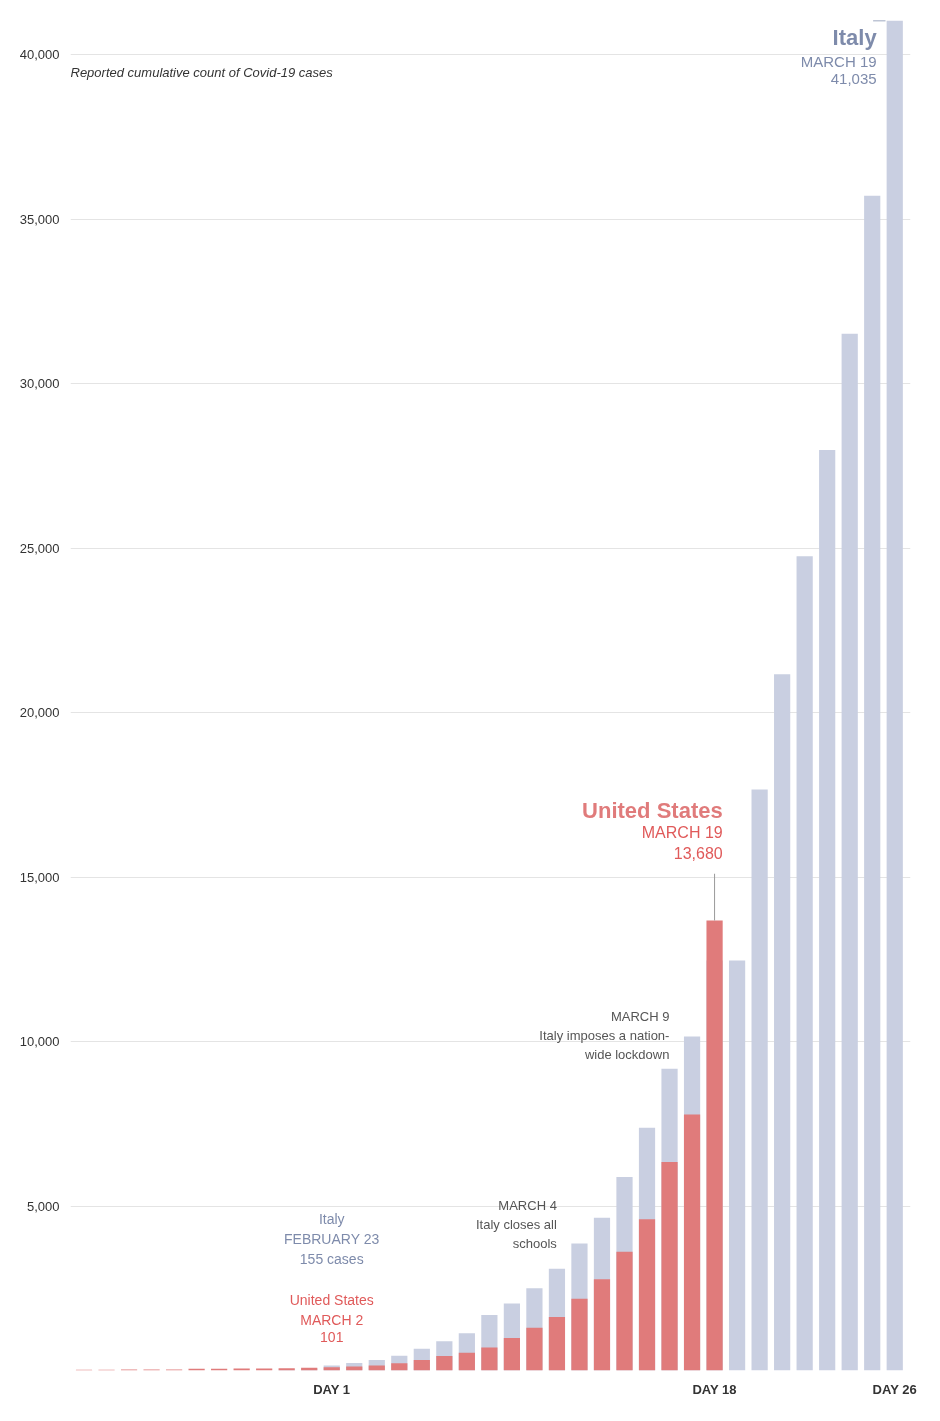 The height and width of the screenshot is (1421, 940). Describe the element at coordinates (43, 1206) in the screenshot. I see `y-tick-label: 5,000` at that location.